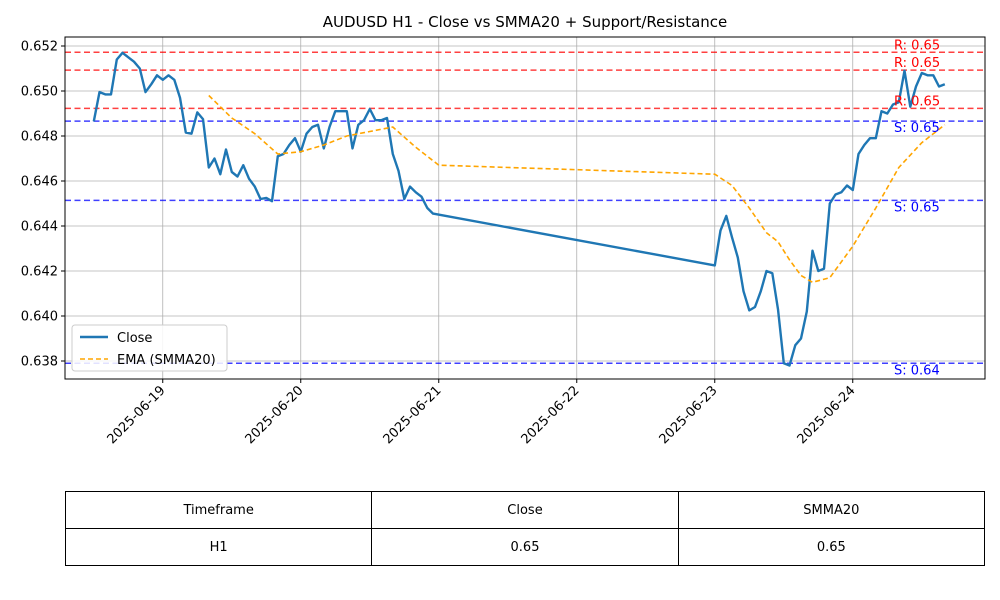 Image resolution: width=1000 pixels, height=600 pixels. Describe the element at coordinates (831, 510) in the screenshot. I see `table-header-smma20: SMMA20` at that location.